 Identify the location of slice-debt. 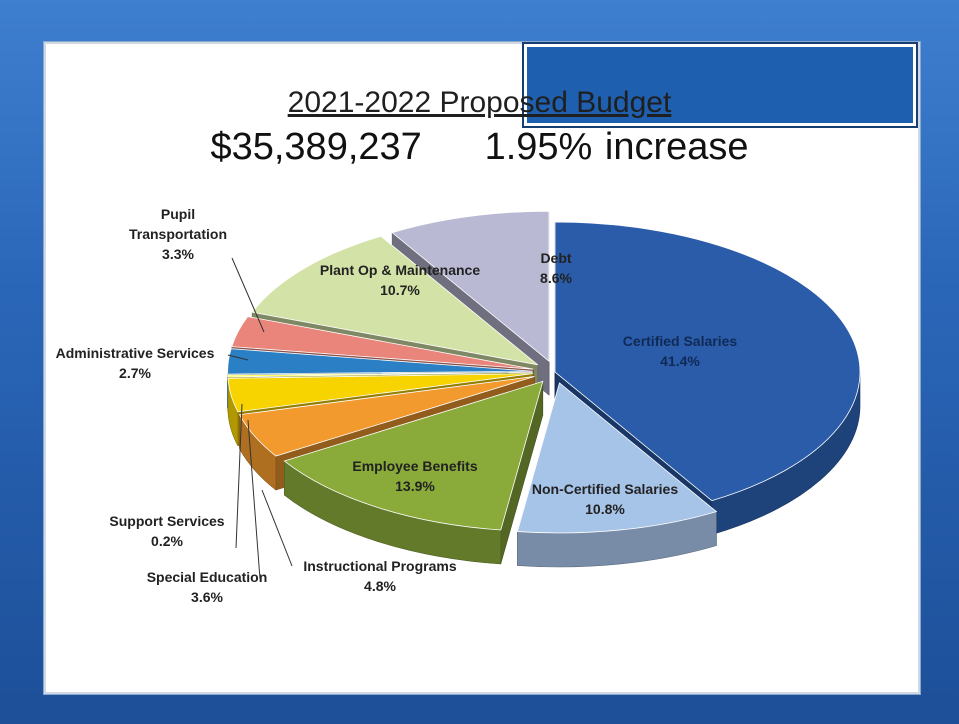
(470, 286).